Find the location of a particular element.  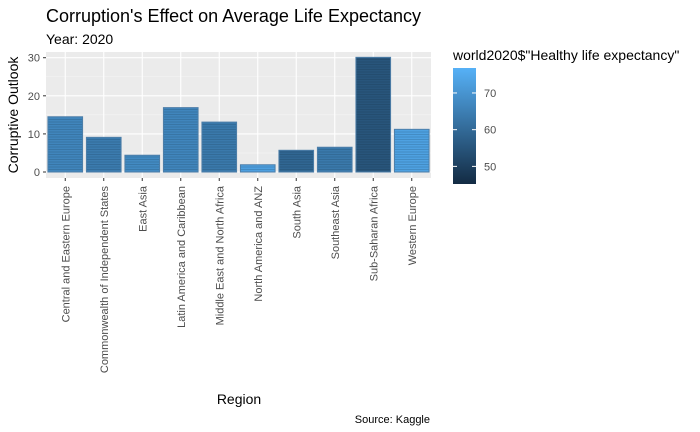

legend-title: world2020$"Healthy life expectancy" is located at coordinates (565, 55).